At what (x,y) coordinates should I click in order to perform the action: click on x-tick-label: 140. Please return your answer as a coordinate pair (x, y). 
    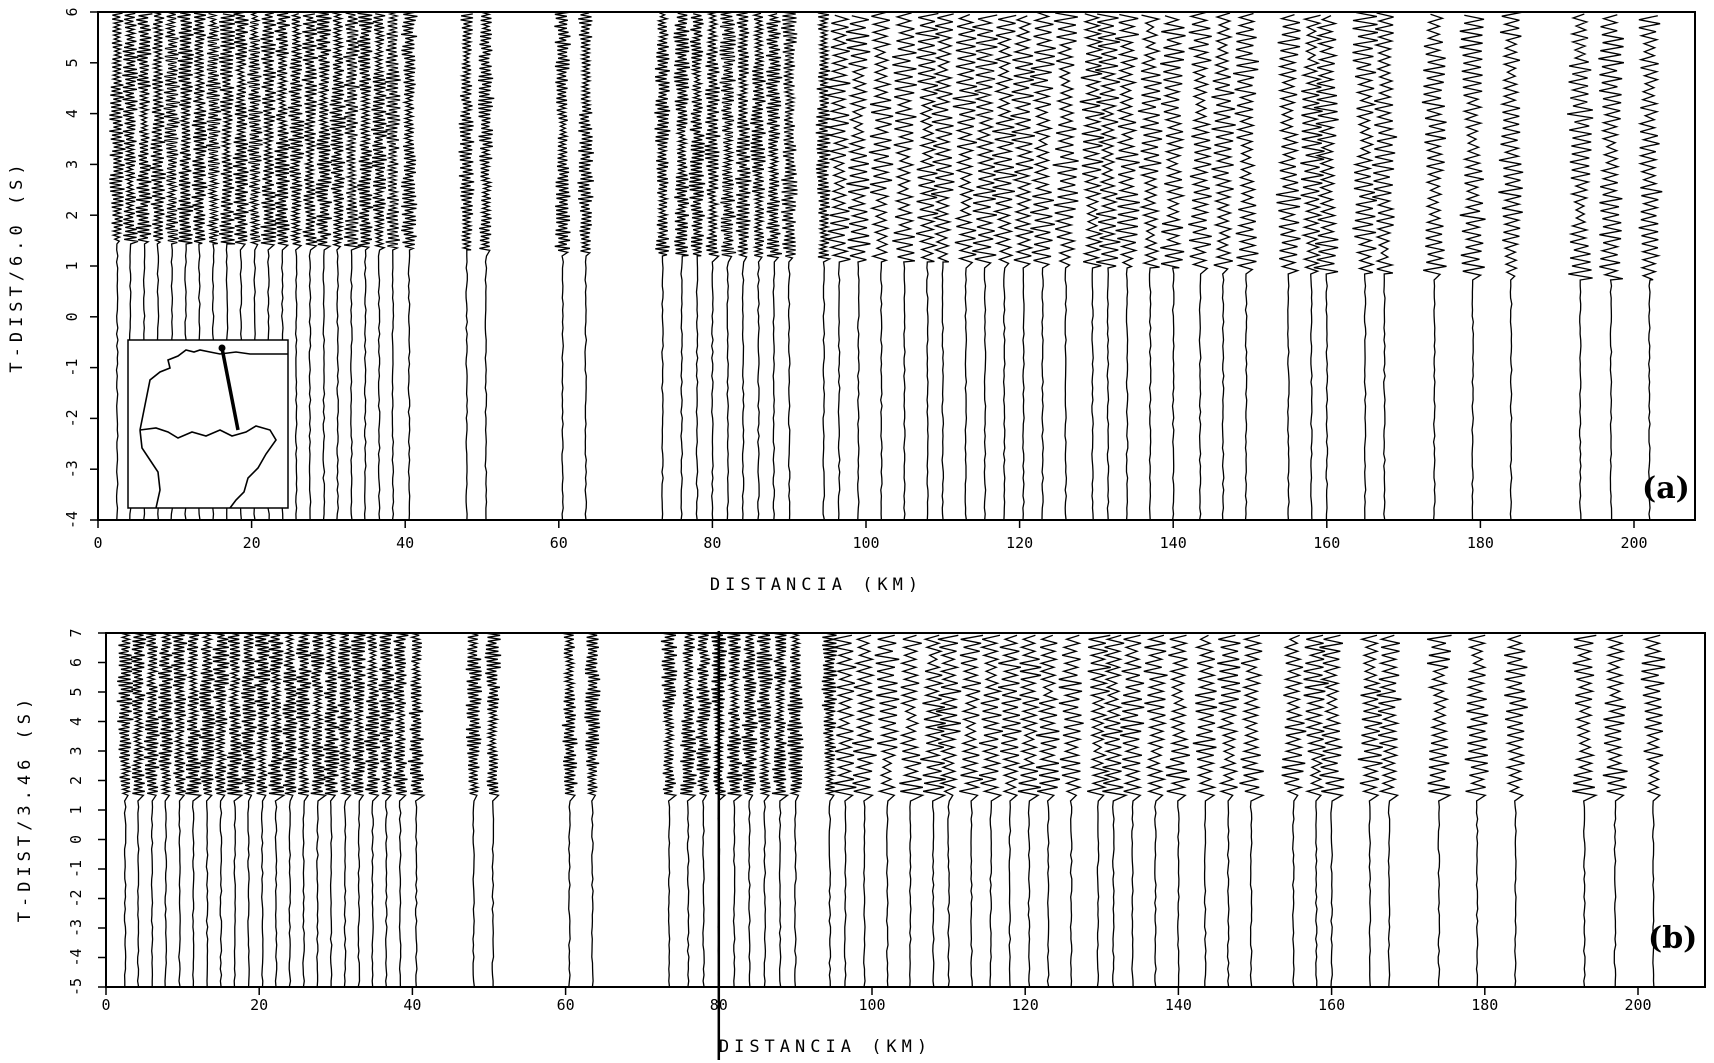
    Looking at the image, I should click on (1178, 1005).